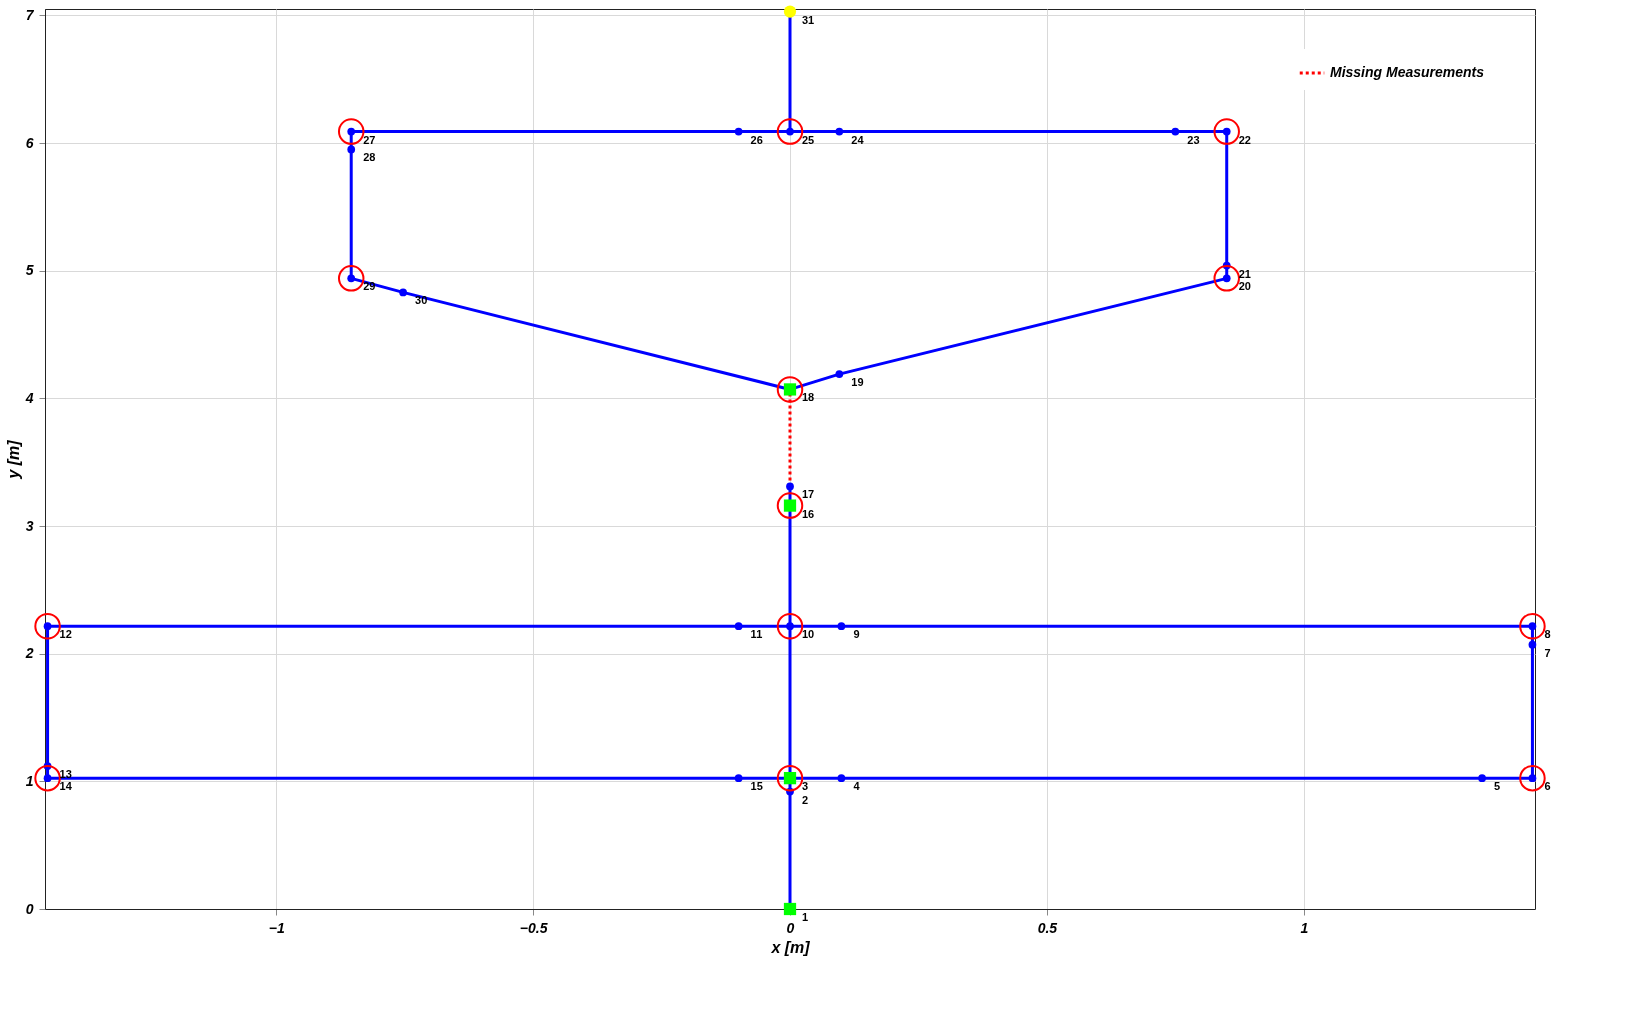  What do you see at coordinates (369, 157) in the screenshot?
I see `annotation: 28` at bounding box center [369, 157].